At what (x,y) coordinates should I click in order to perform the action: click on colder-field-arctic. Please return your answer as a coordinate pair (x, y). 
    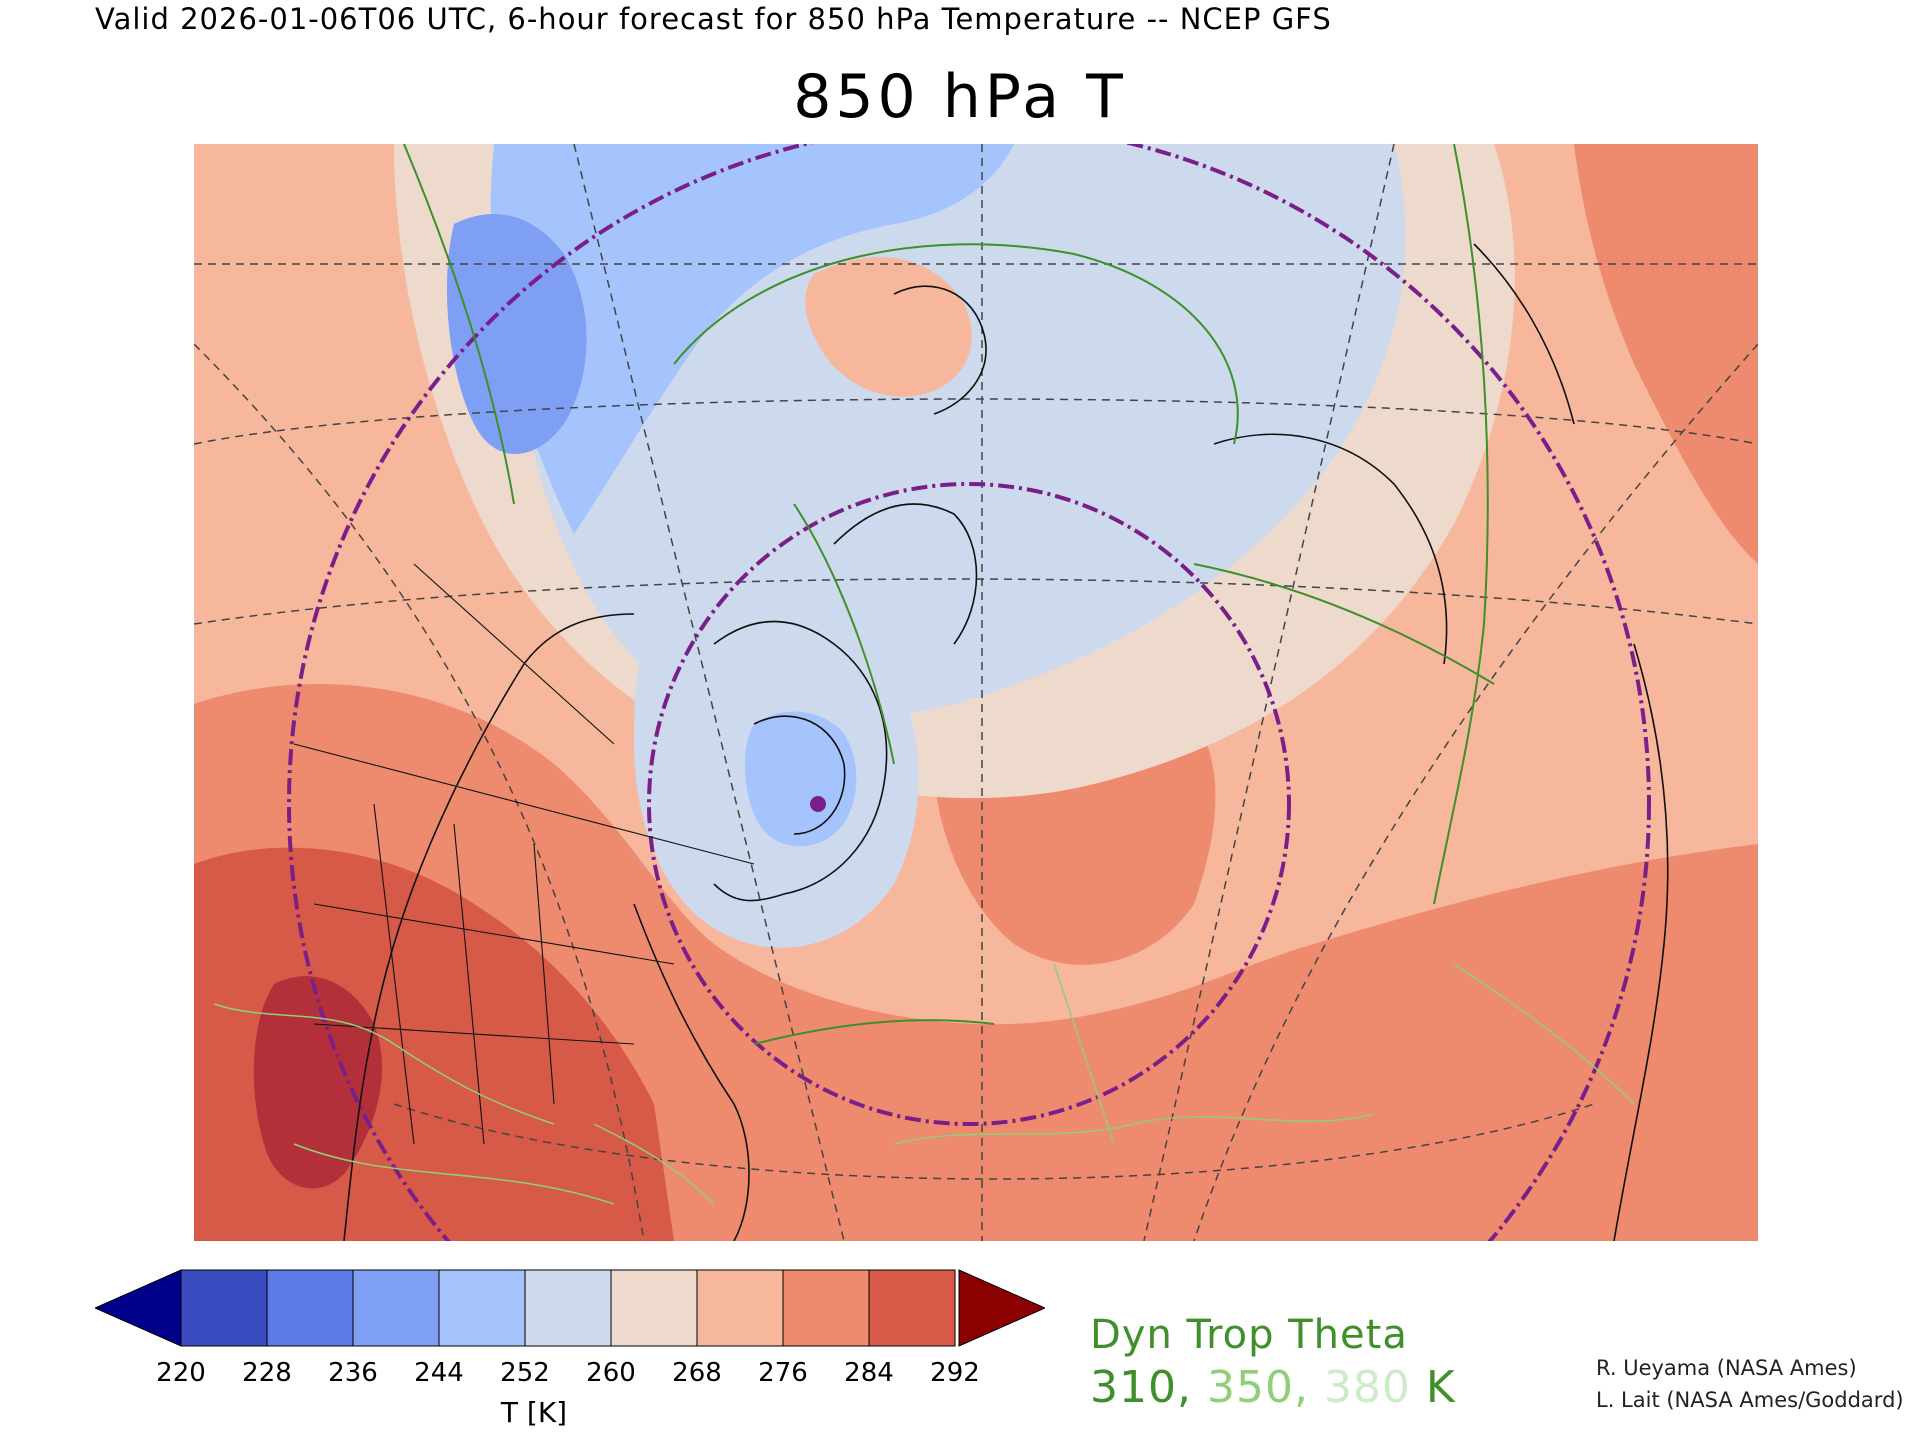
    Looking at the image, I should click on (752, 339).